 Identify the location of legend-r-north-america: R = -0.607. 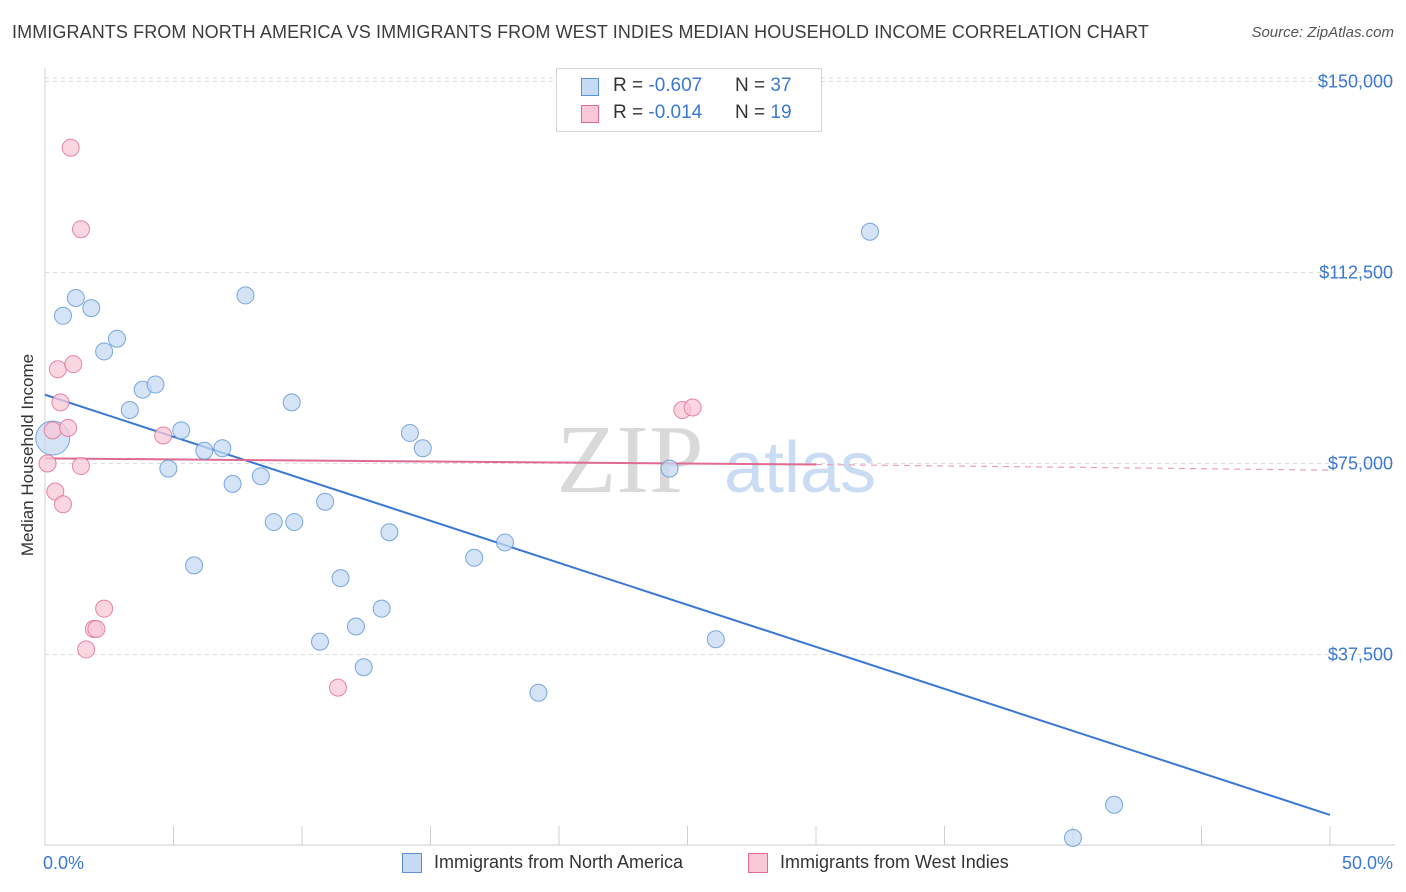
(658, 85).